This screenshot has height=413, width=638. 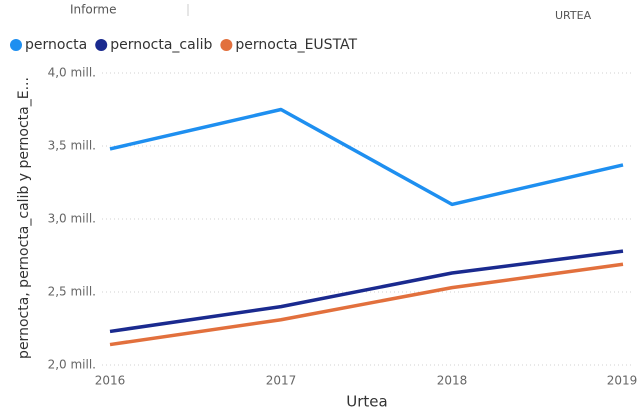 I want to click on legend-label: pernocta_calib, so click(x=161, y=45).